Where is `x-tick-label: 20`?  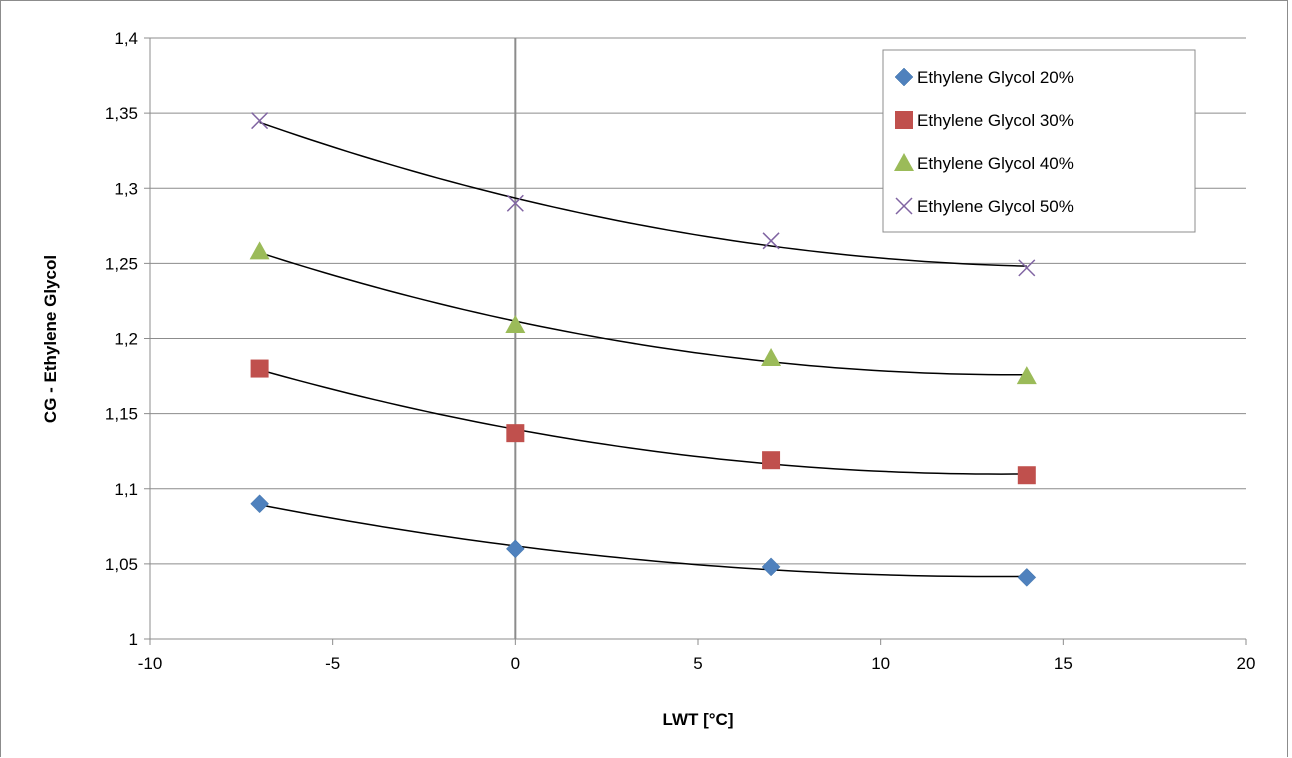
x-tick-label: 20 is located at coordinates (1246, 663).